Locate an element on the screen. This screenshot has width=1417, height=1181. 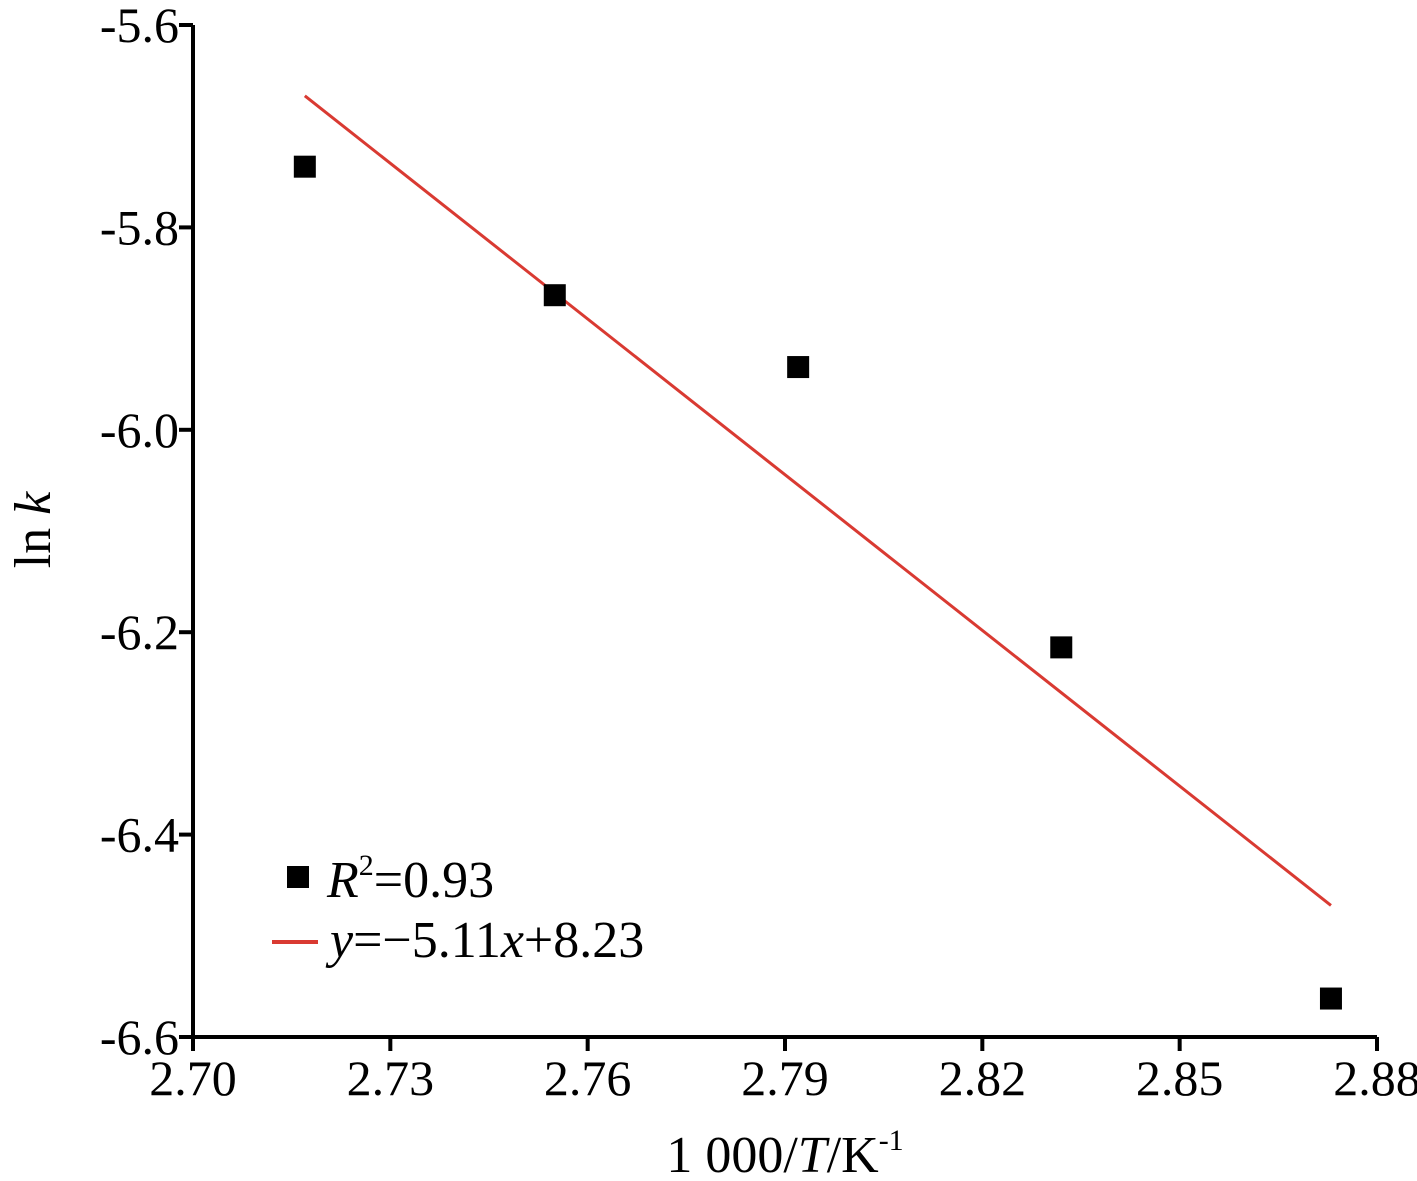
x-tick-label: 2.82 is located at coordinates (983, 1078).